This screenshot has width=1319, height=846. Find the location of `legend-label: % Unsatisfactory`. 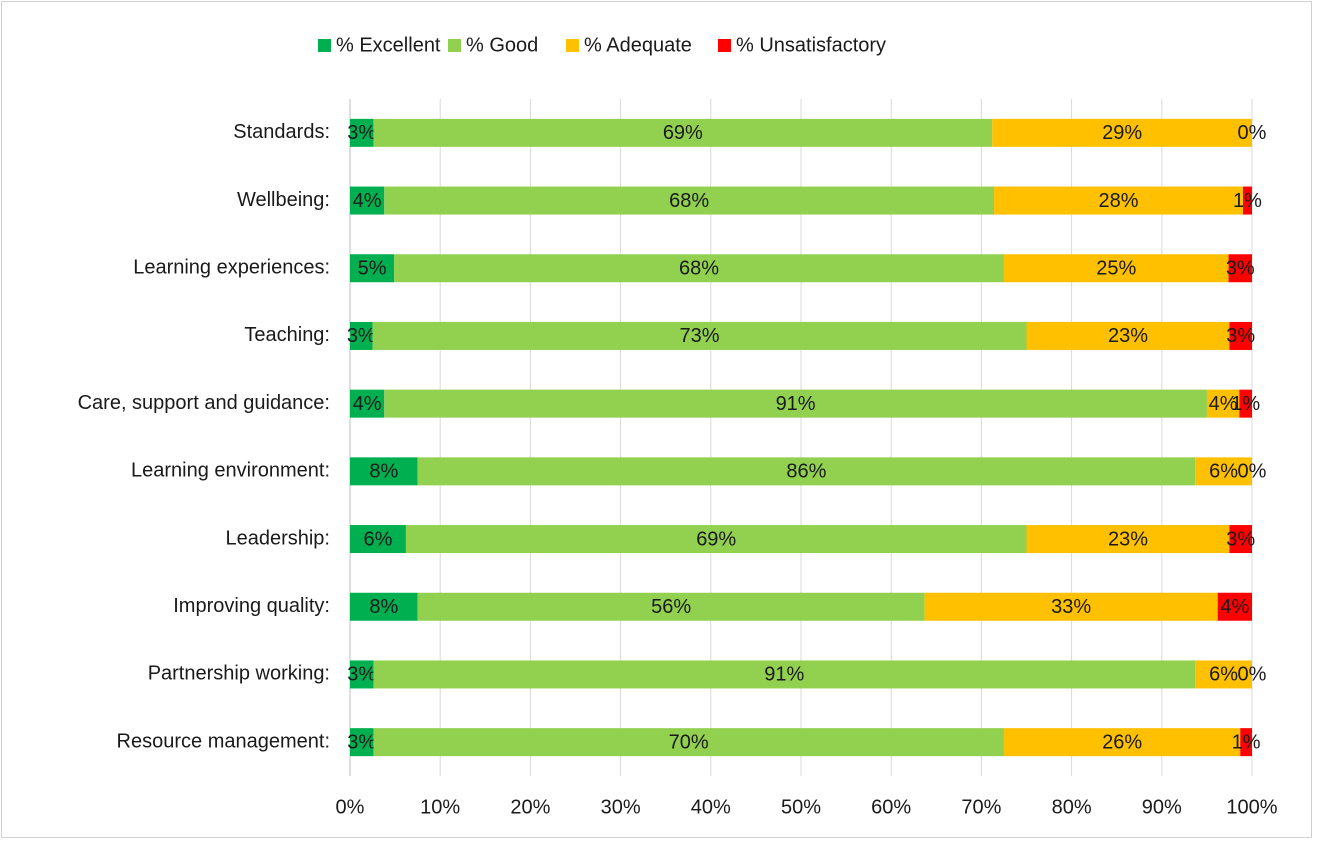

legend-label: % Unsatisfactory is located at coordinates (811, 45).